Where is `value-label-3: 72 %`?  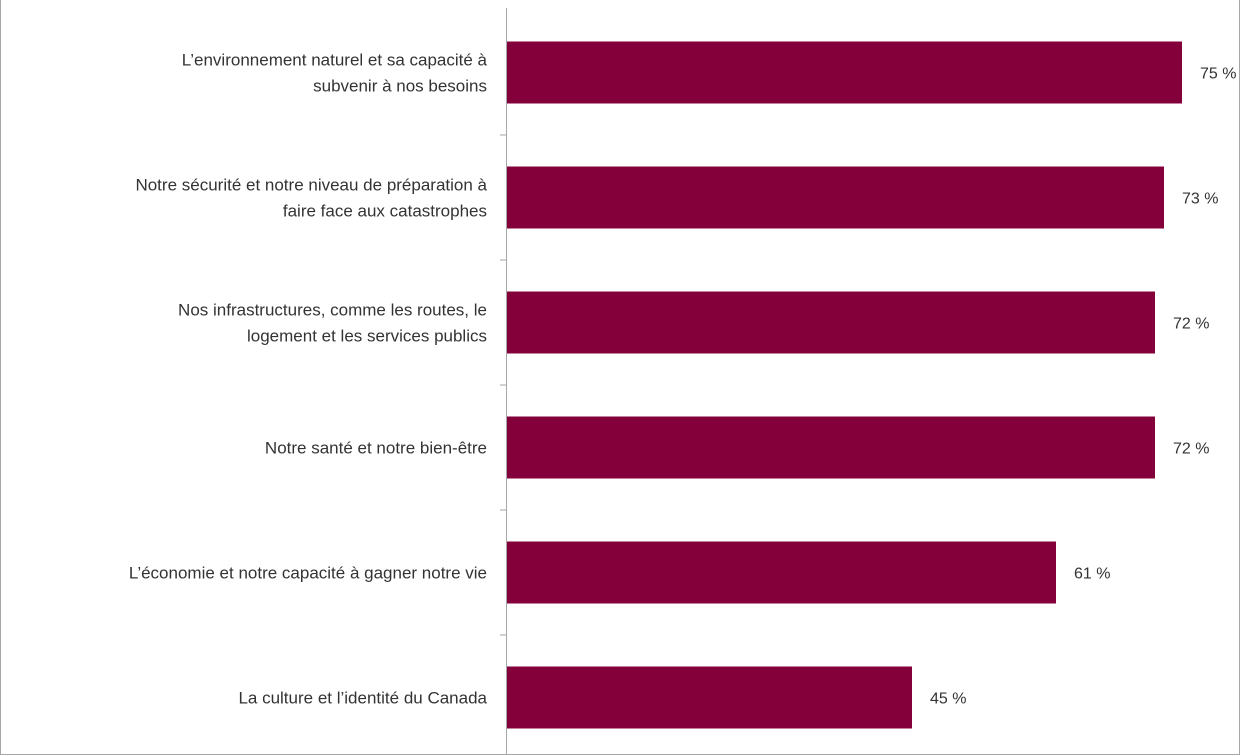
value-label-3: 72 % is located at coordinates (1191, 449).